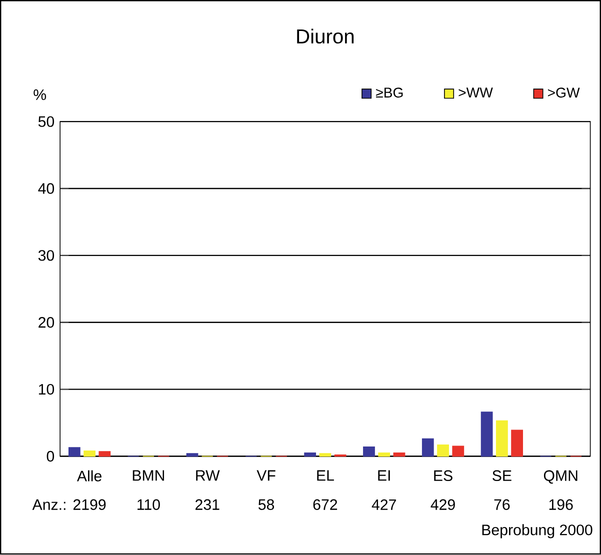 This screenshot has width=601, height=555. Describe the element at coordinates (384, 475) in the screenshot. I see `x-tick-label: EI` at that location.